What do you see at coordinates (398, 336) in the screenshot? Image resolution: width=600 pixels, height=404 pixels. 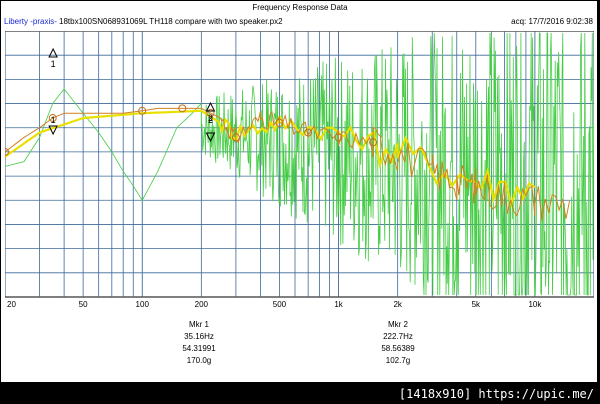 I see `marker-2-frequency: 222.7Hz` at bounding box center [398, 336].